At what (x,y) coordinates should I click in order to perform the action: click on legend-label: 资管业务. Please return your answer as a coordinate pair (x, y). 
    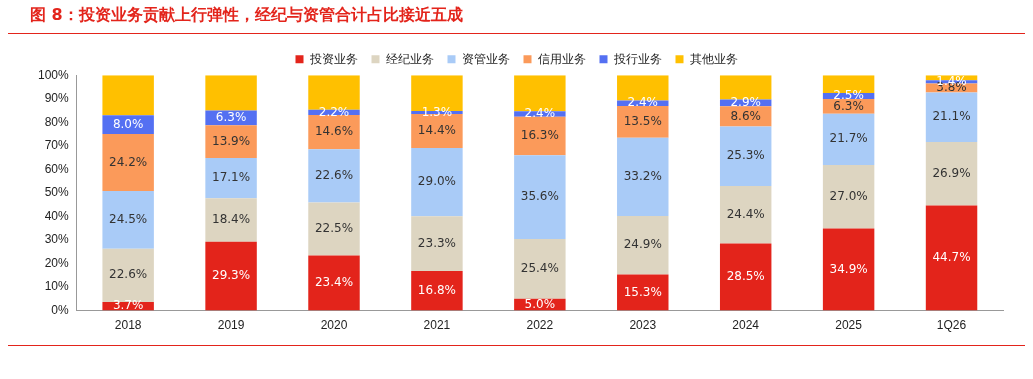
    Looking at the image, I should click on (485, 58).